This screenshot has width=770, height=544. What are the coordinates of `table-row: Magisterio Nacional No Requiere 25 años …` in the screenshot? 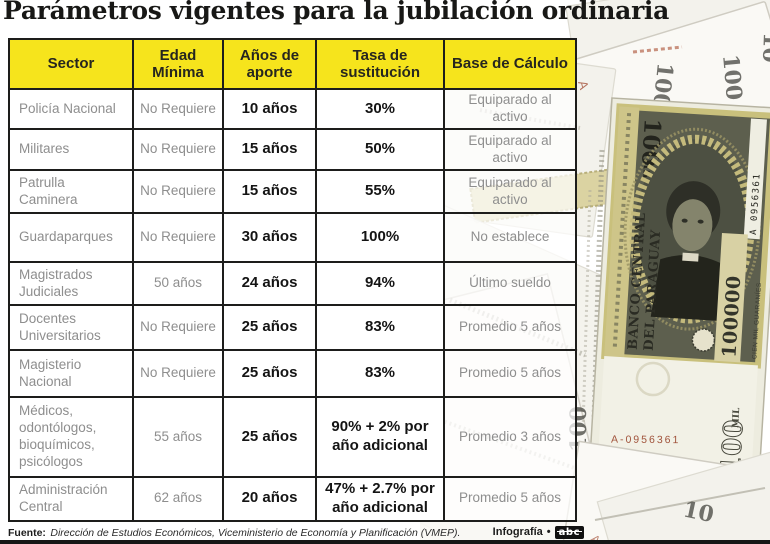 It's located at (292, 373).